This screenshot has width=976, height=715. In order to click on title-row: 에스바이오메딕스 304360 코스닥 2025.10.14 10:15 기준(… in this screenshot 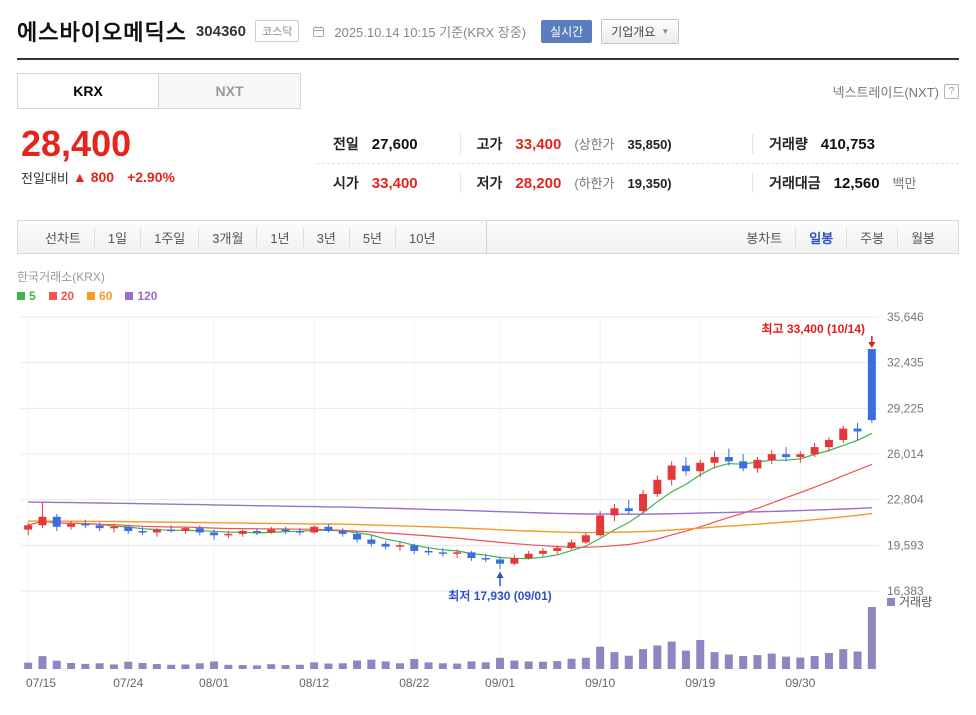, I will do `click(488, 30)`.